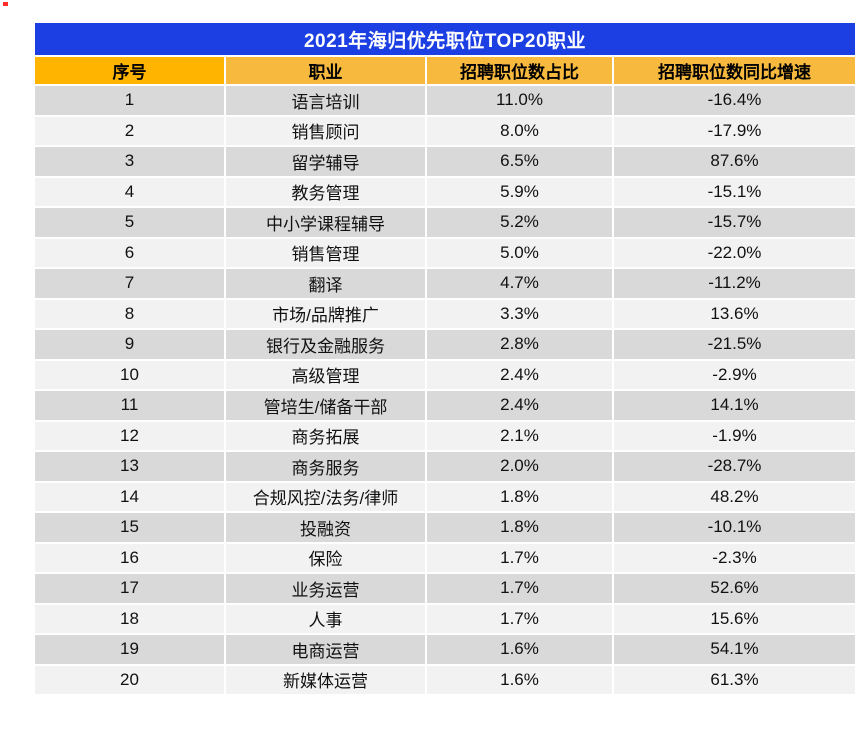 This screenshot has height=747, width=865. What do you see at coordinates (734, 283) in the screenshot?
I see `growth-cell: -11.2%` at bounding box center [734, 283].